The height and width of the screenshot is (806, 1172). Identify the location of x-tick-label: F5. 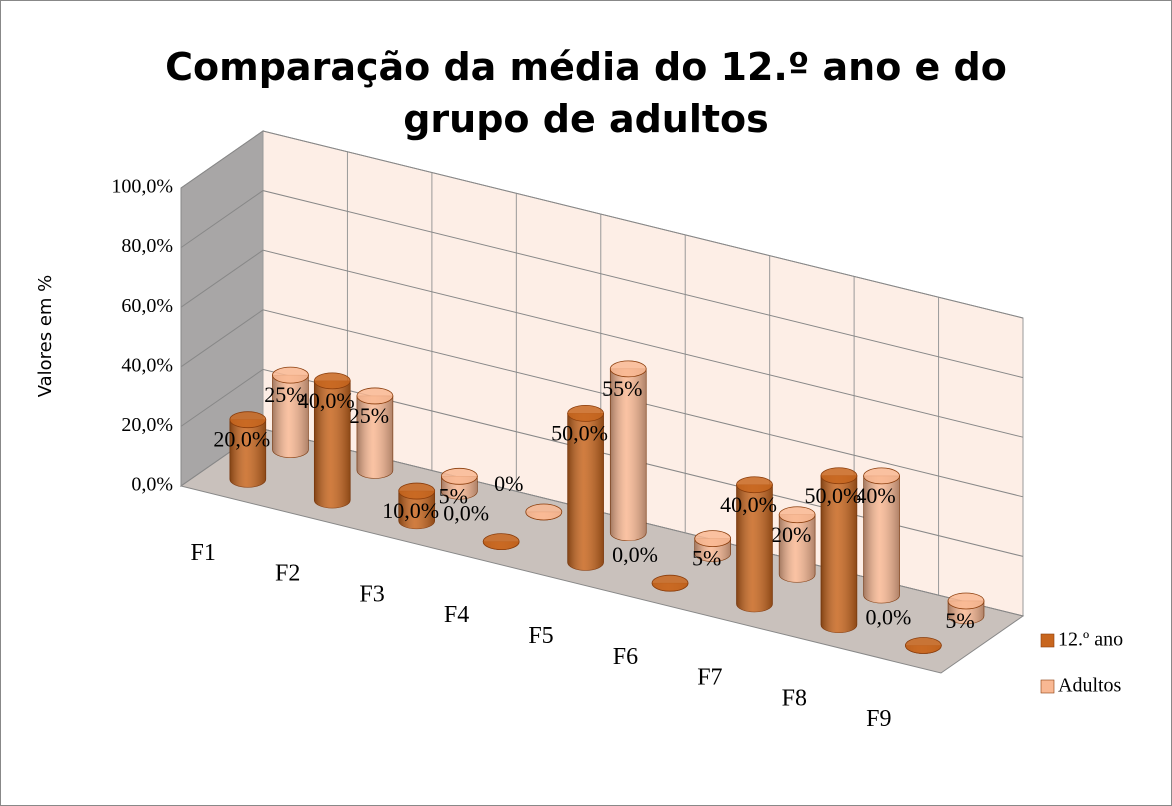
(540, 636).